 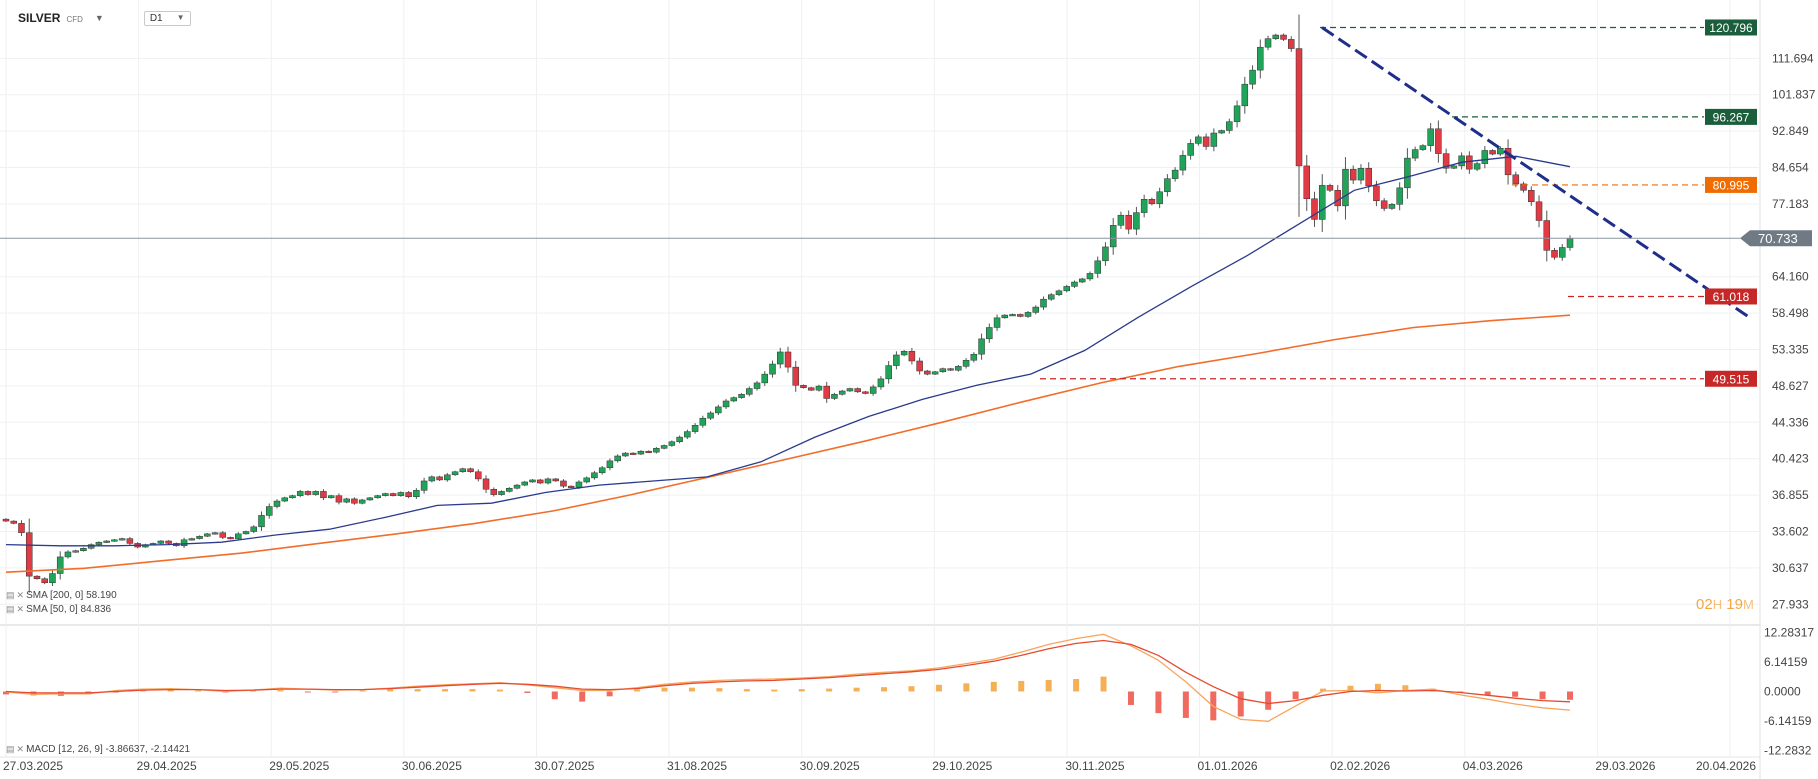 I want to click on macd-legend: ▤ ✕ MACD [12, 26, 9] -3.86637, -2.14421, so click(x=98, y=749).